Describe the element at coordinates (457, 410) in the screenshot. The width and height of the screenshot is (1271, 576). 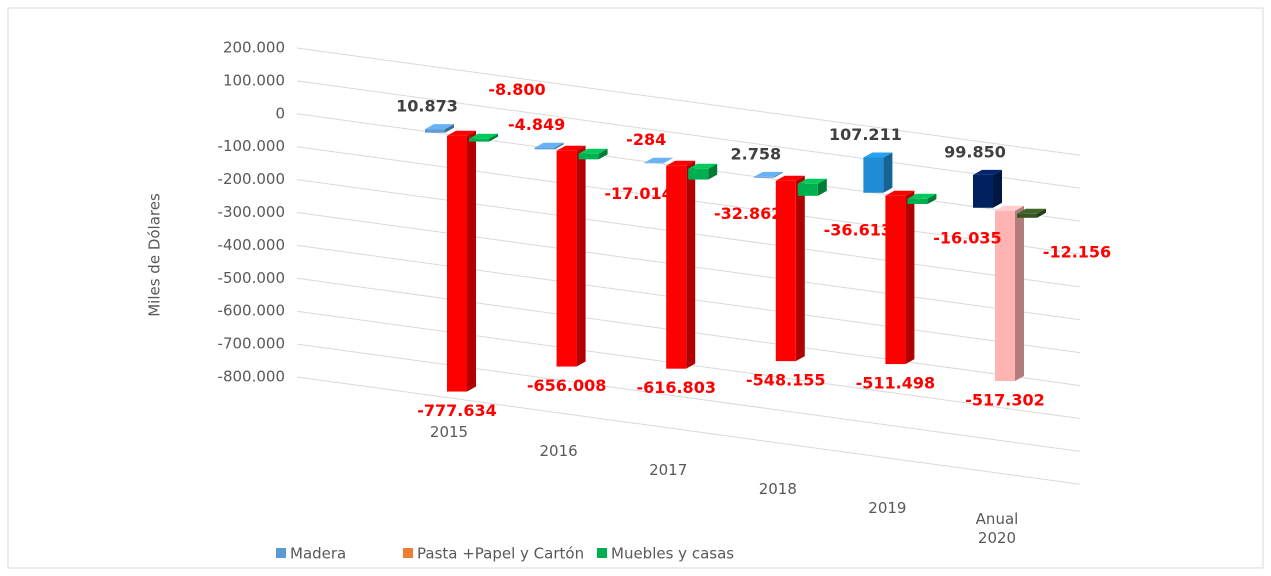
I see `value-label: -777.634` at that location.